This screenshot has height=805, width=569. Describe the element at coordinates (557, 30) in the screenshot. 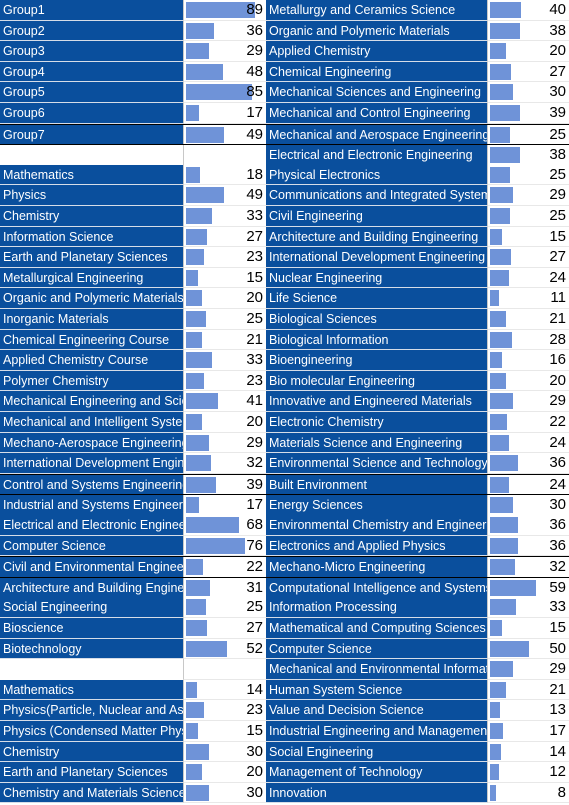

I see `right-value-number: 38` at that location.